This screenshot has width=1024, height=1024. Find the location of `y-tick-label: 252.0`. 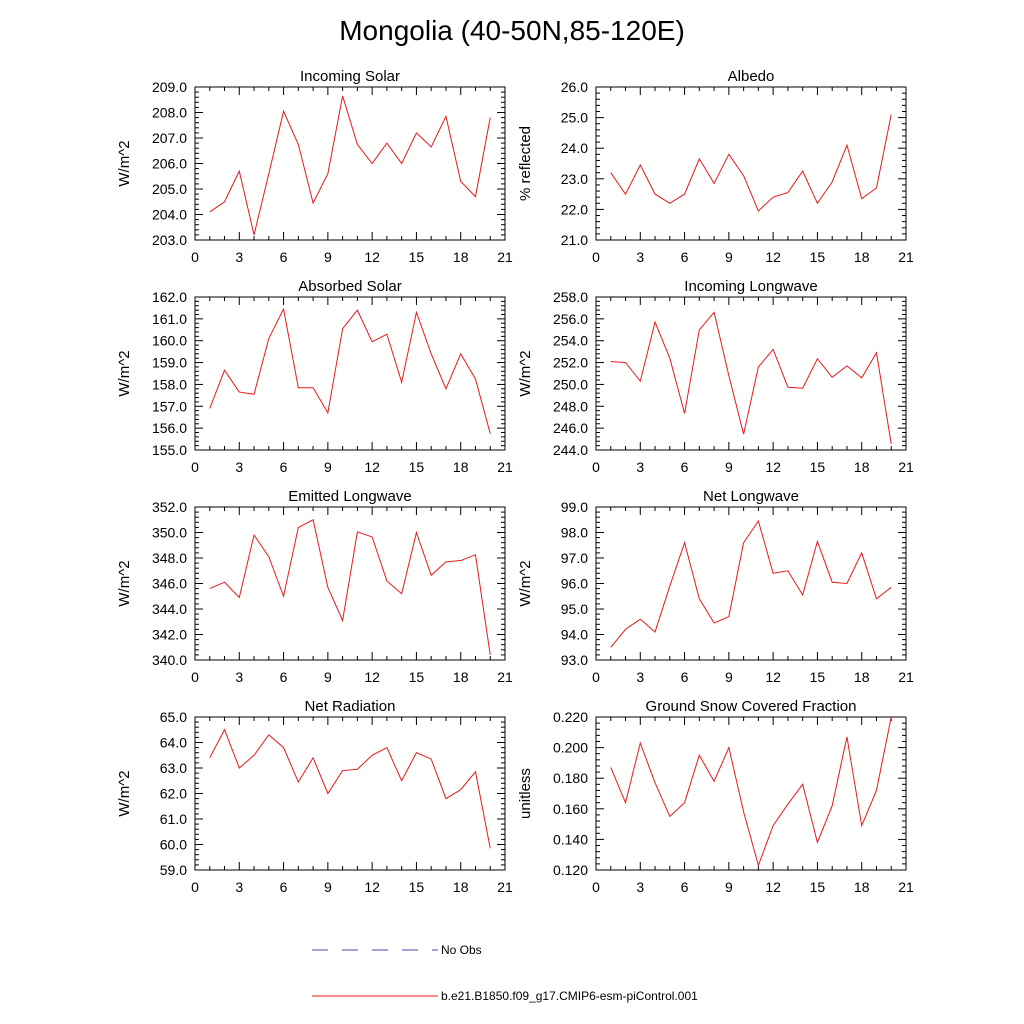

y-tick-label: 252.0 is located at coordinates (570, 363).